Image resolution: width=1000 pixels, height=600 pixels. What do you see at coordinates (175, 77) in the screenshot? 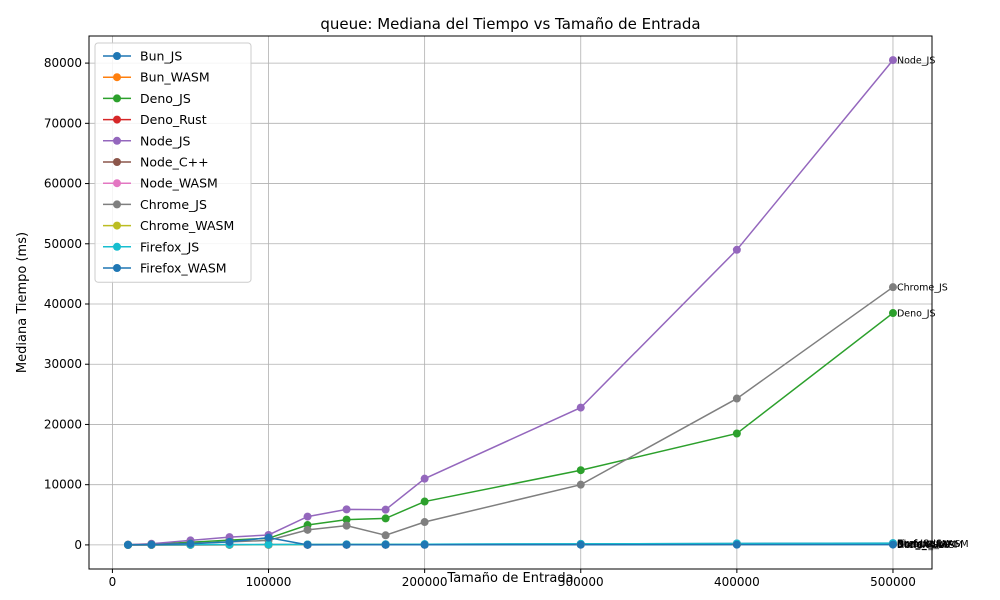
I see `legend-label-Bun_WASM: Bun_WASM` at bounding box center [175, 77].